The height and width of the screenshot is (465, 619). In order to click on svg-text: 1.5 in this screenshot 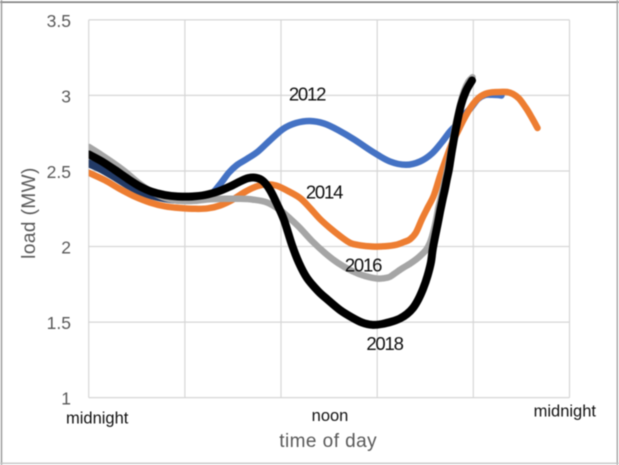, I will do `click(59, 323)`.